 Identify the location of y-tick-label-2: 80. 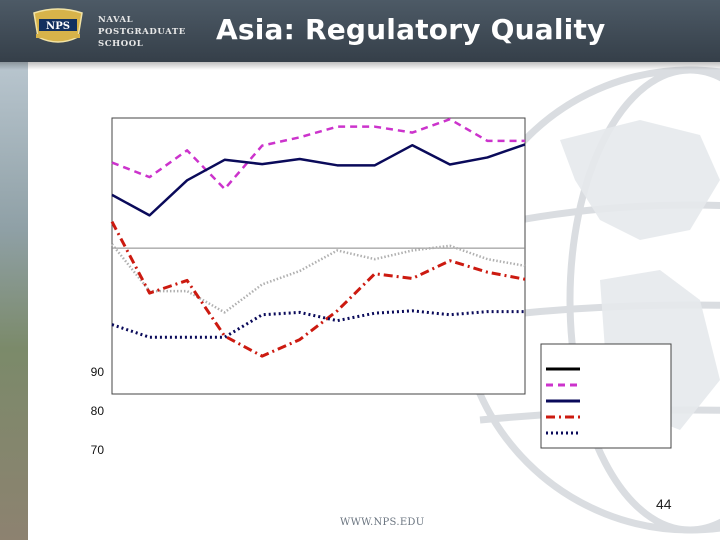
(98, 411).